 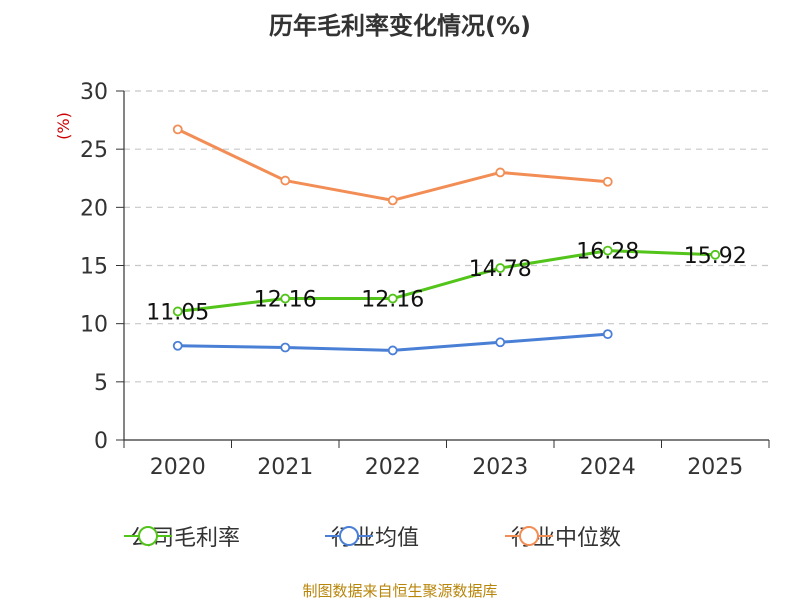 What do you see at coordinates (178, 467) in the screenshot?
I see `x-tick-label: 2020` at bounding box center [178, 467].